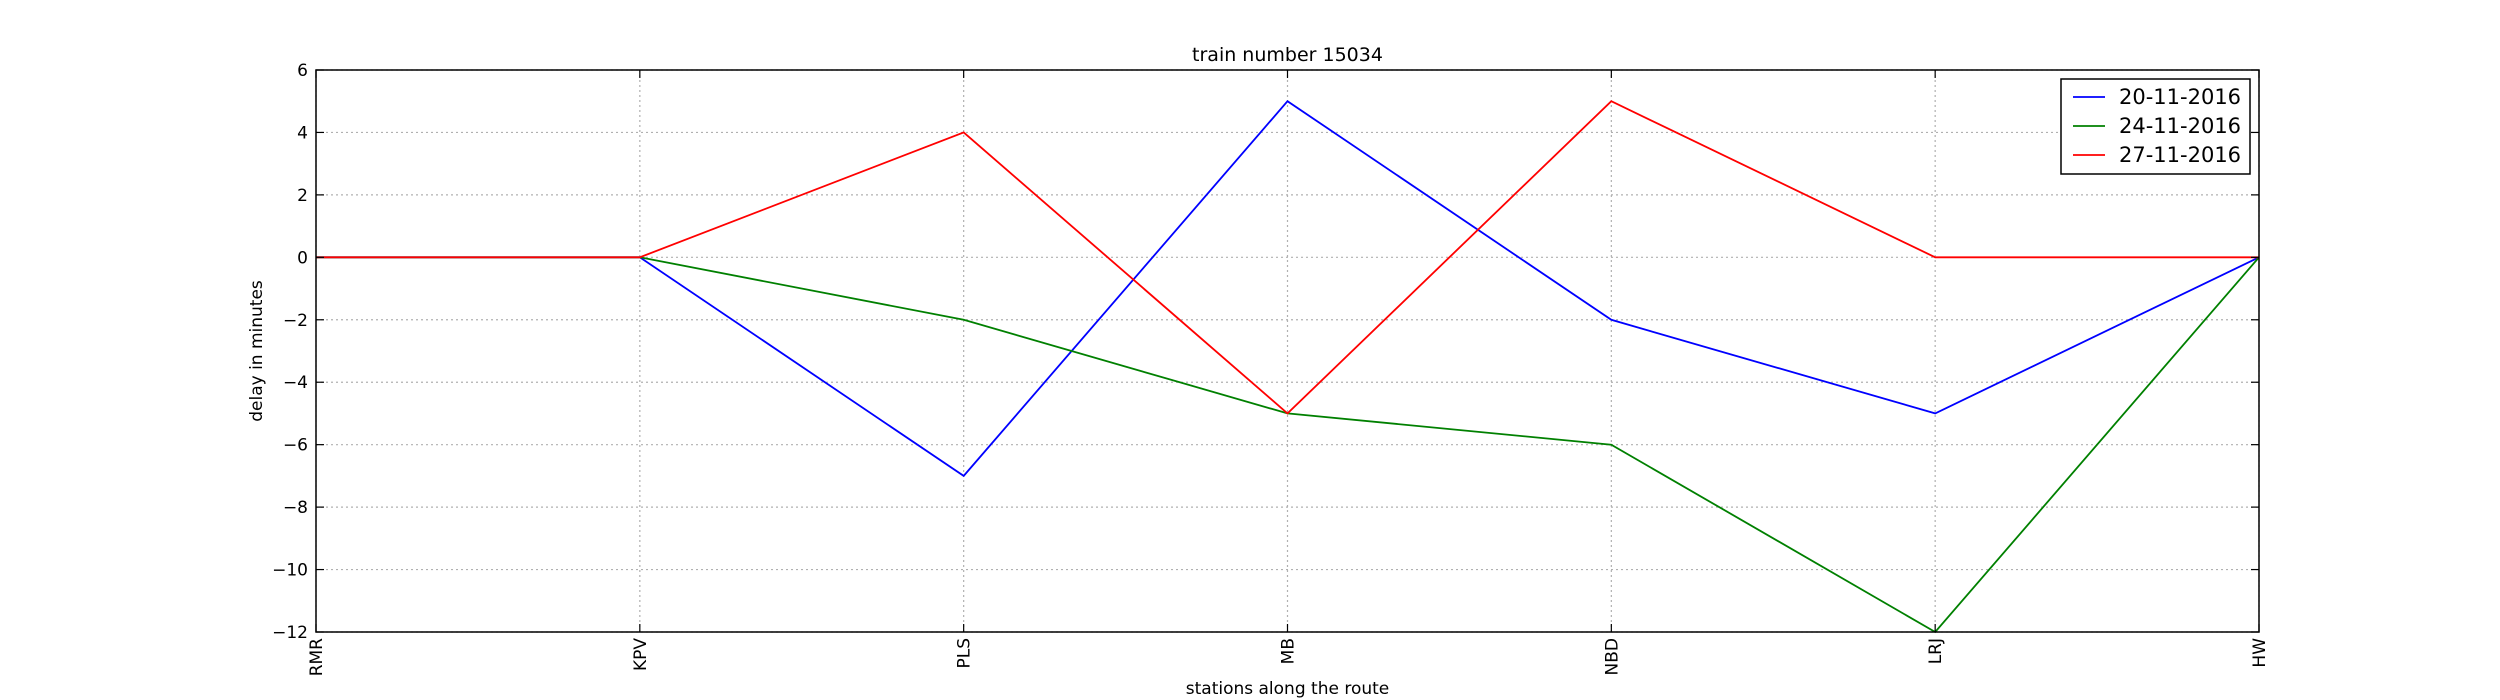 This screenshot has height=700, width=2500. Describe the element at coordinates (290, 633) in the screenshot. I see `y-tick-label: −12` at that location.